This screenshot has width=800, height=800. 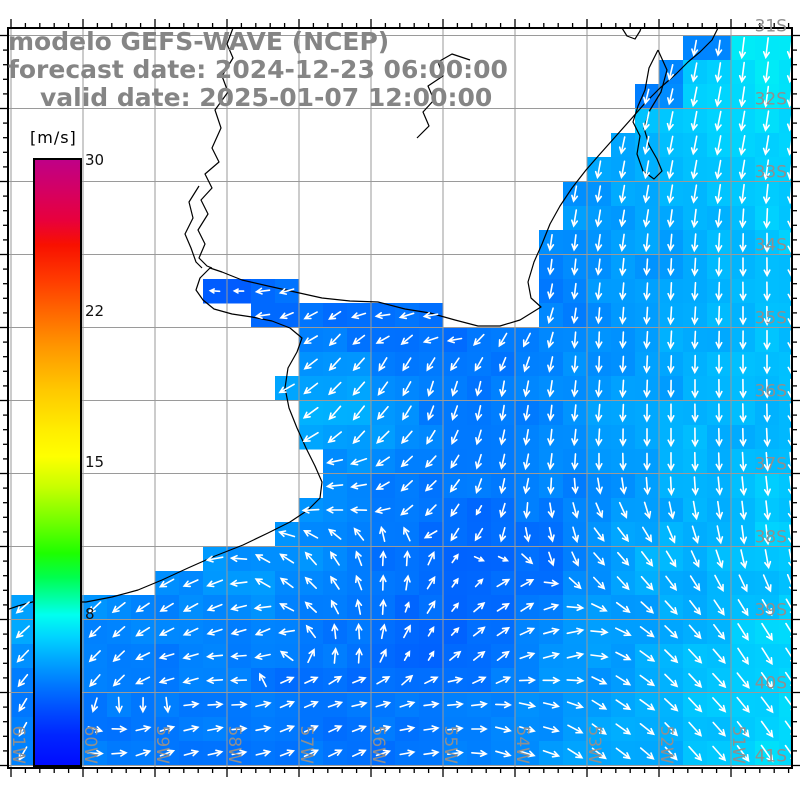 What do you see at coordinates (771, 27) in the screenshot?
I see `lat-axis-label: 31S` at bounding box center [771, 27].